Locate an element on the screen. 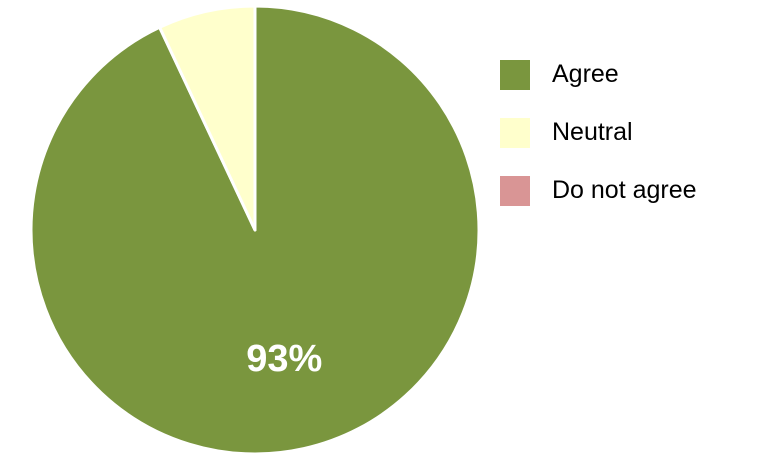 This screenshot has height=453, width=758. data-label-agree: 93% is located at coordinates (284, 359).